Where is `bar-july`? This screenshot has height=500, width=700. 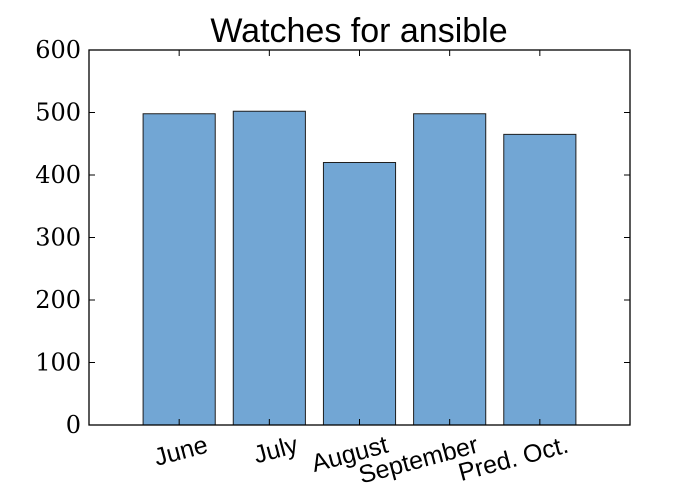 bar-july is located at coordinates (269, 268).